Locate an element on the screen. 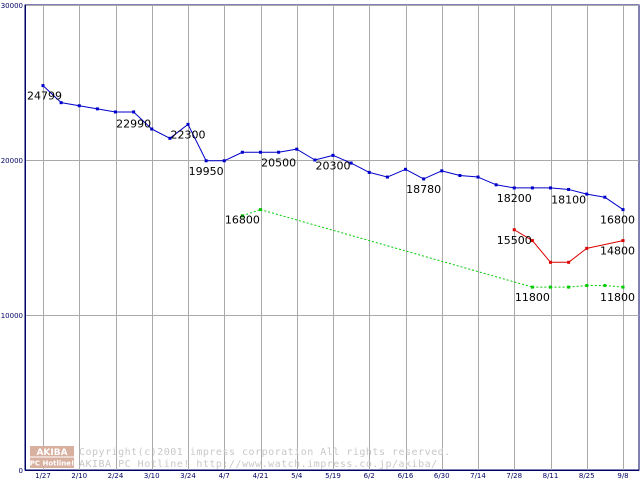 Image resolution: width=640 pixels, height=480 pixels. x-tick-label: 4/21 is located at coordinates (261, 476).